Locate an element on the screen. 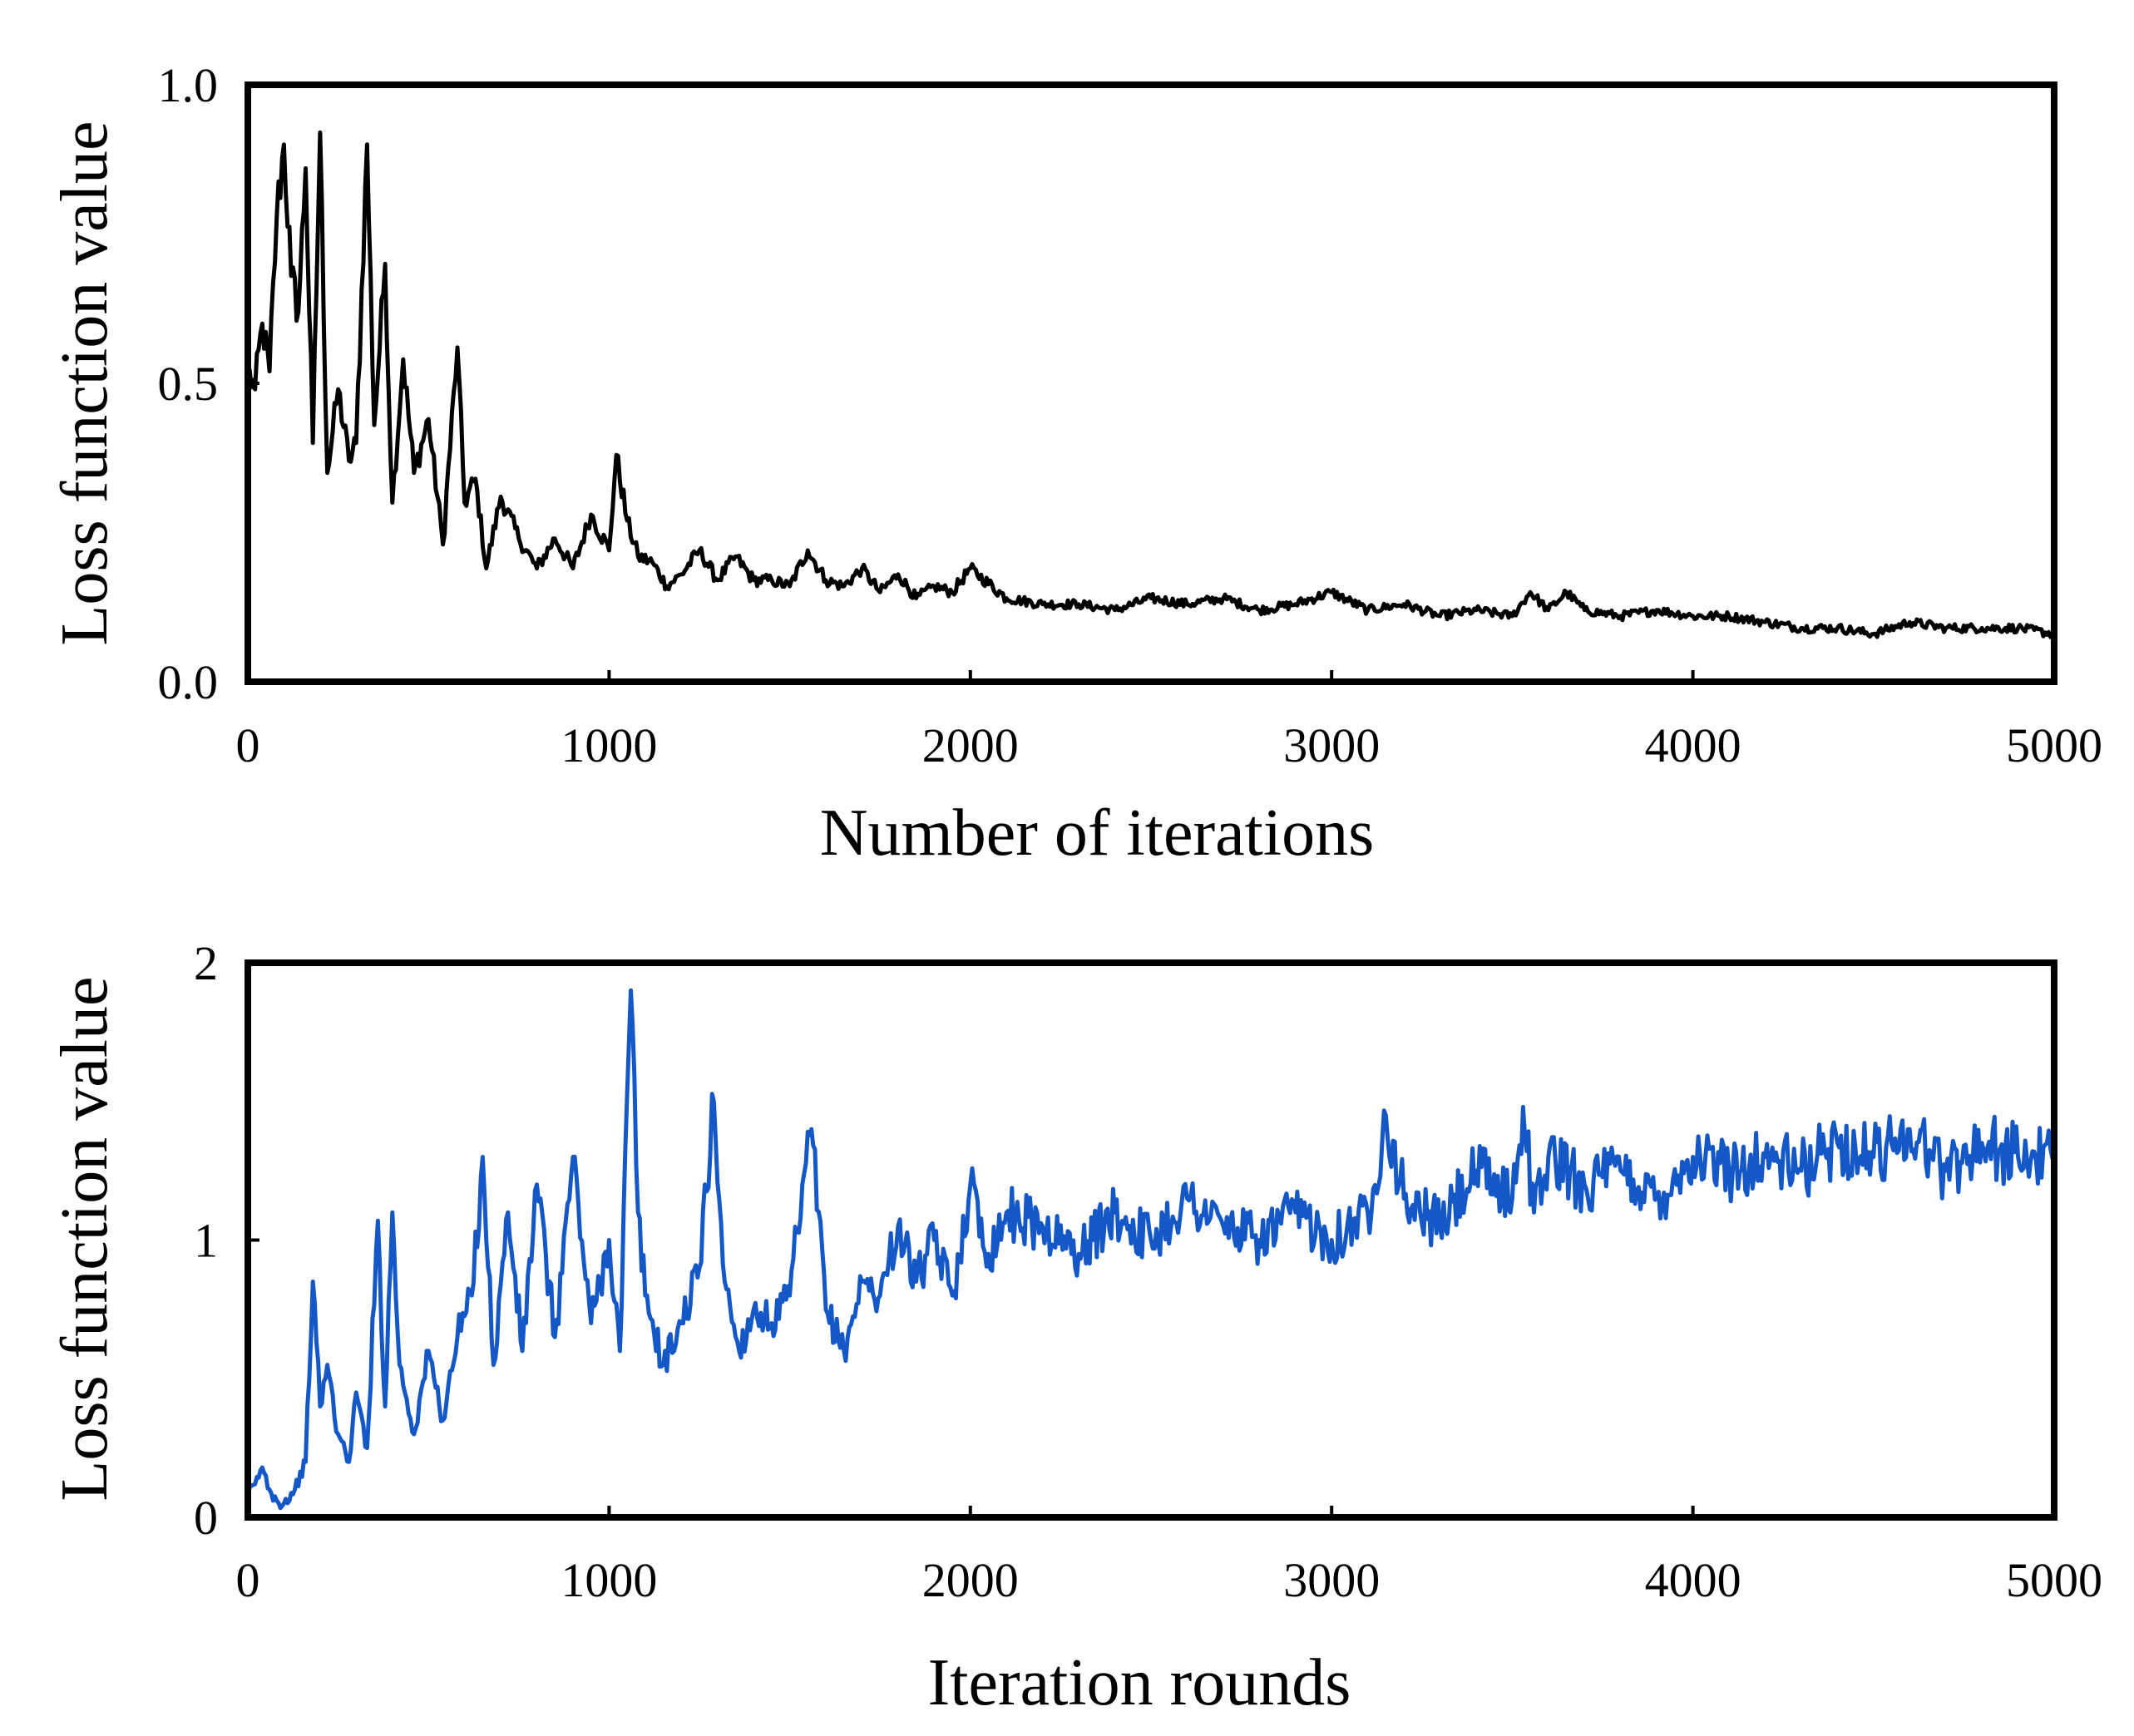  chart-bottom-x-tick-label: 2000 is located at coordinates (970, 1580).